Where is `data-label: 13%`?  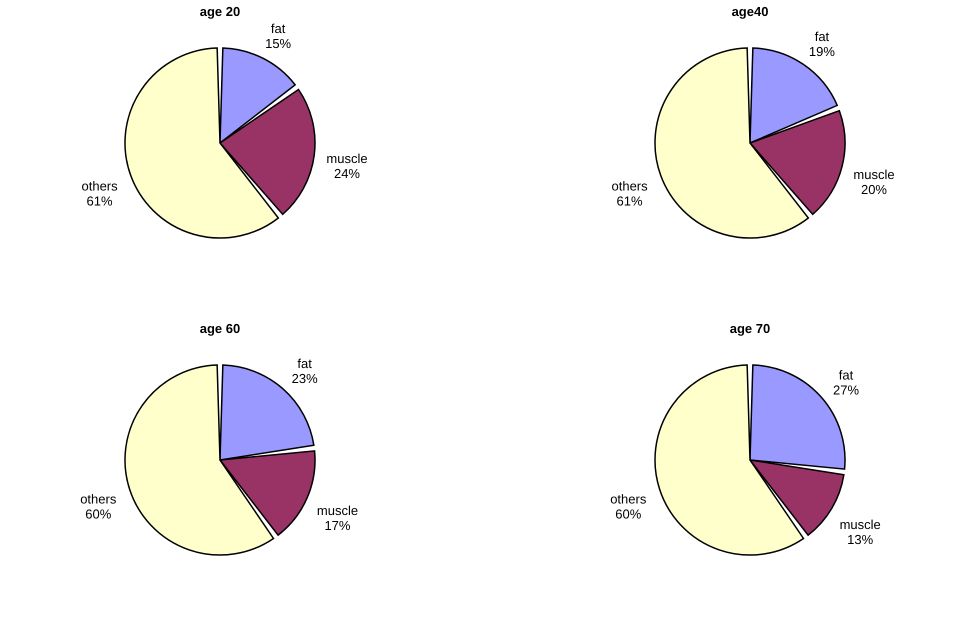
data-label: 13% is located at coordinates (860, 540).